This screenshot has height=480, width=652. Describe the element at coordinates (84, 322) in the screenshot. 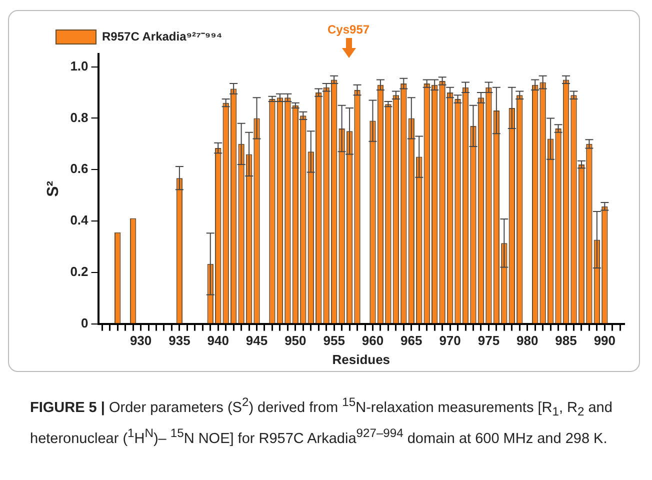

I see `y-tick-label: 0` at that location.